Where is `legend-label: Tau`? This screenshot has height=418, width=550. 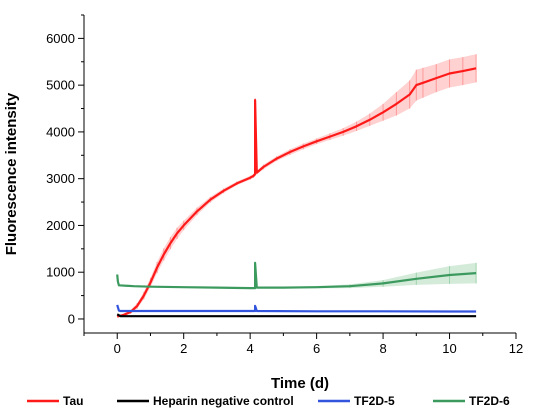 legend-label: Tau is located at coordinates (73, 401).